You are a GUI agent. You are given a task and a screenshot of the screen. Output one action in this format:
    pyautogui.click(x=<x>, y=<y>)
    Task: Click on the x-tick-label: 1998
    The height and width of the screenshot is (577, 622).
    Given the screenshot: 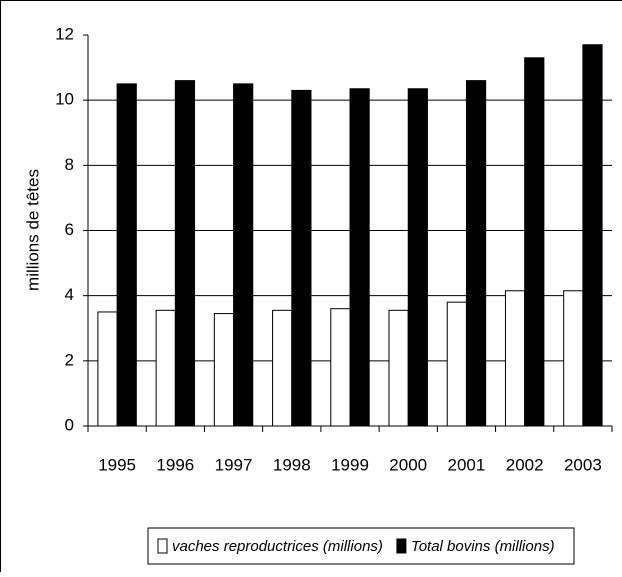 What is the action you would take?
    pyautogui.click(x=292, y=464)
    